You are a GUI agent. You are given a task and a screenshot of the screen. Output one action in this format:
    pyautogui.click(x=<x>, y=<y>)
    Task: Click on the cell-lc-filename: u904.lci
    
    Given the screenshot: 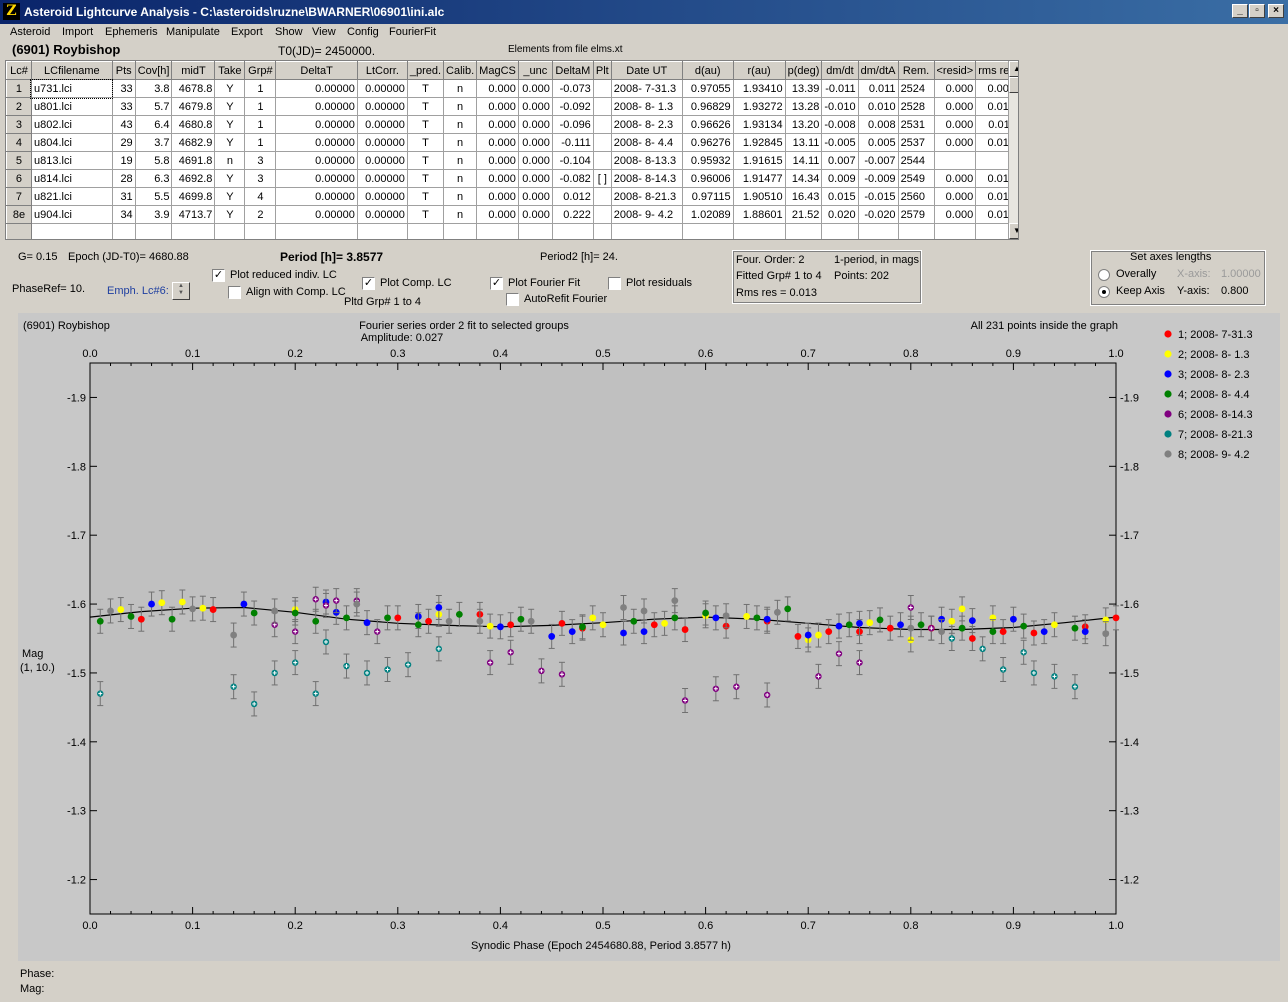 What is the action you would take?
    pyautogui.click(x=71, y=214)
    